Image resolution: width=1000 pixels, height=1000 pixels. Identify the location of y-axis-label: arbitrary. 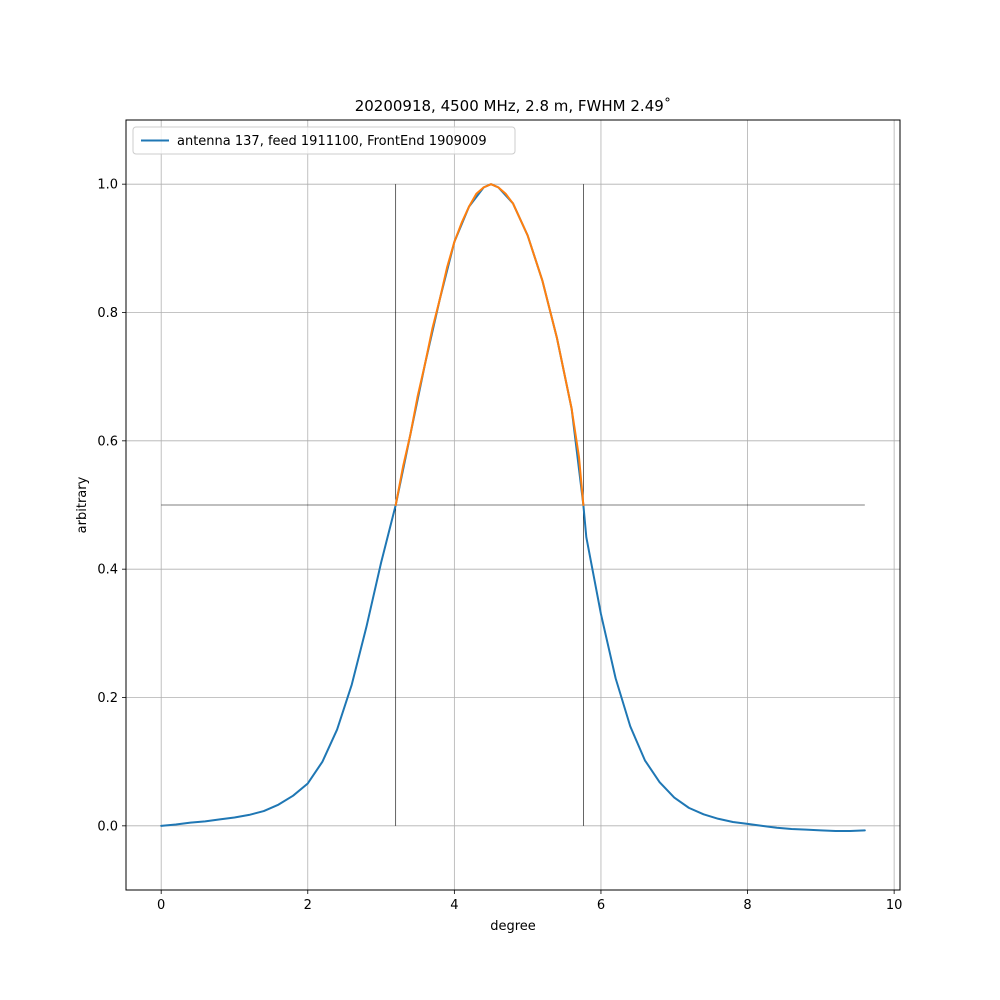
(82, 504).